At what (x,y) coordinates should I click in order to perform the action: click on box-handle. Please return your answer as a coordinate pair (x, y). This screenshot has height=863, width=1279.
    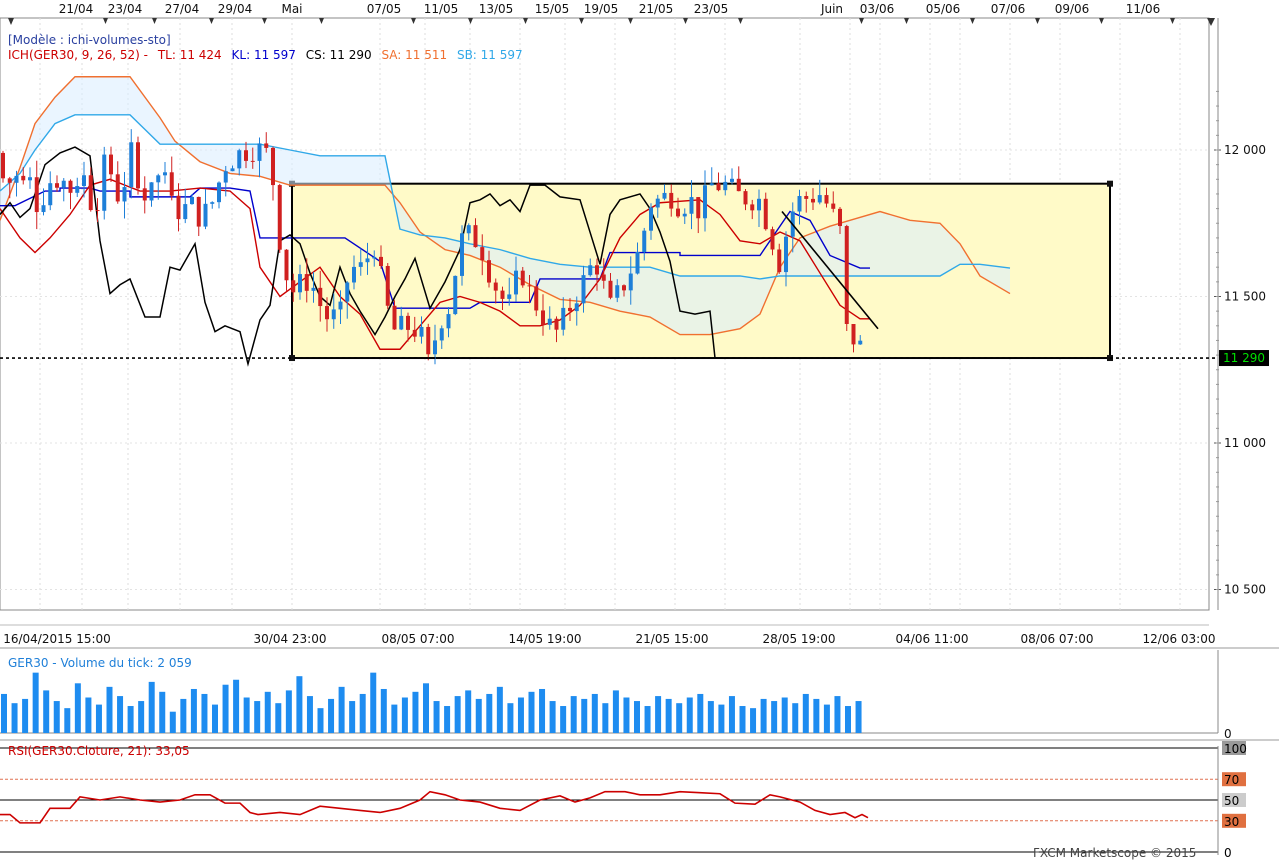
    Looking at the image, I should click on (1110, 183).